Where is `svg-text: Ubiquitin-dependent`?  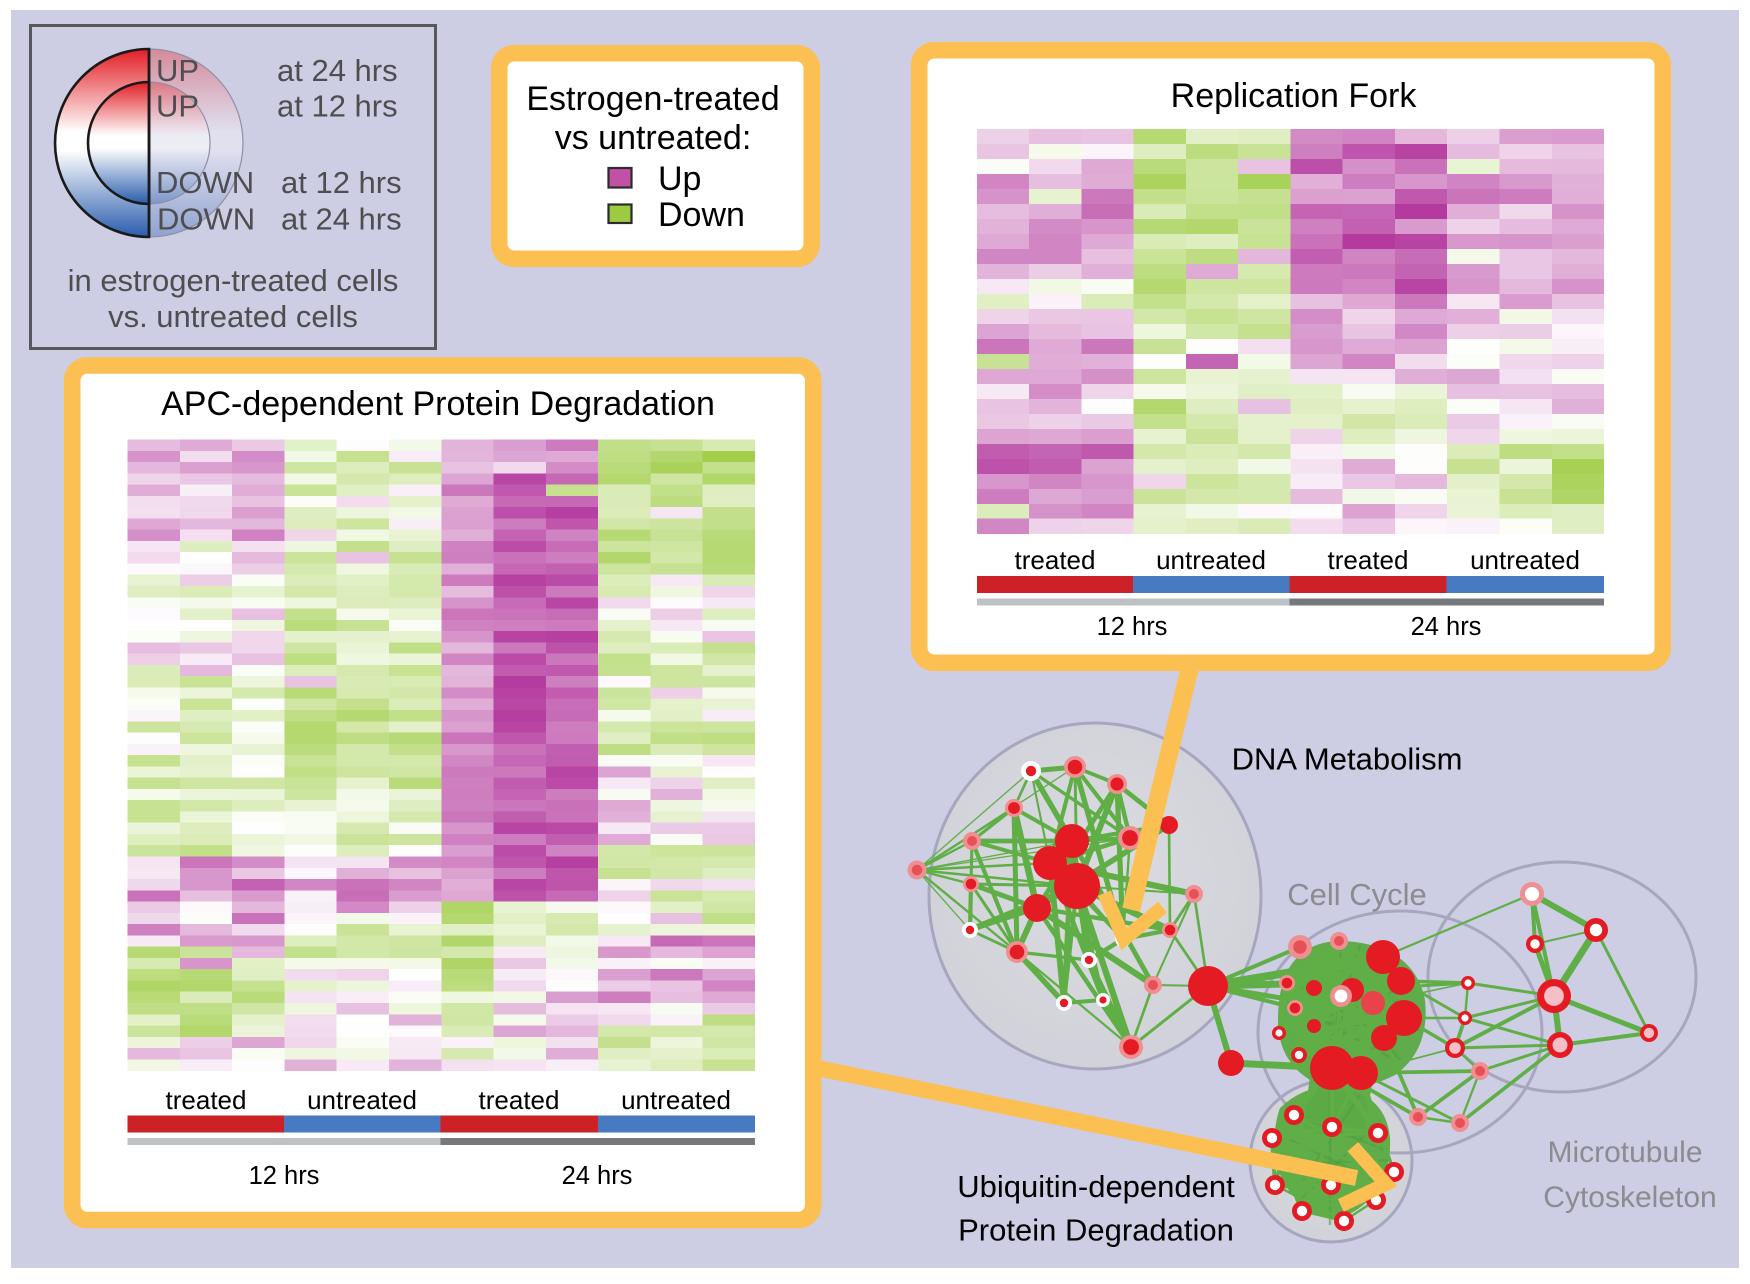 svg-text: Ubiquitin-dependent is located at coordinates (1096, 1186).